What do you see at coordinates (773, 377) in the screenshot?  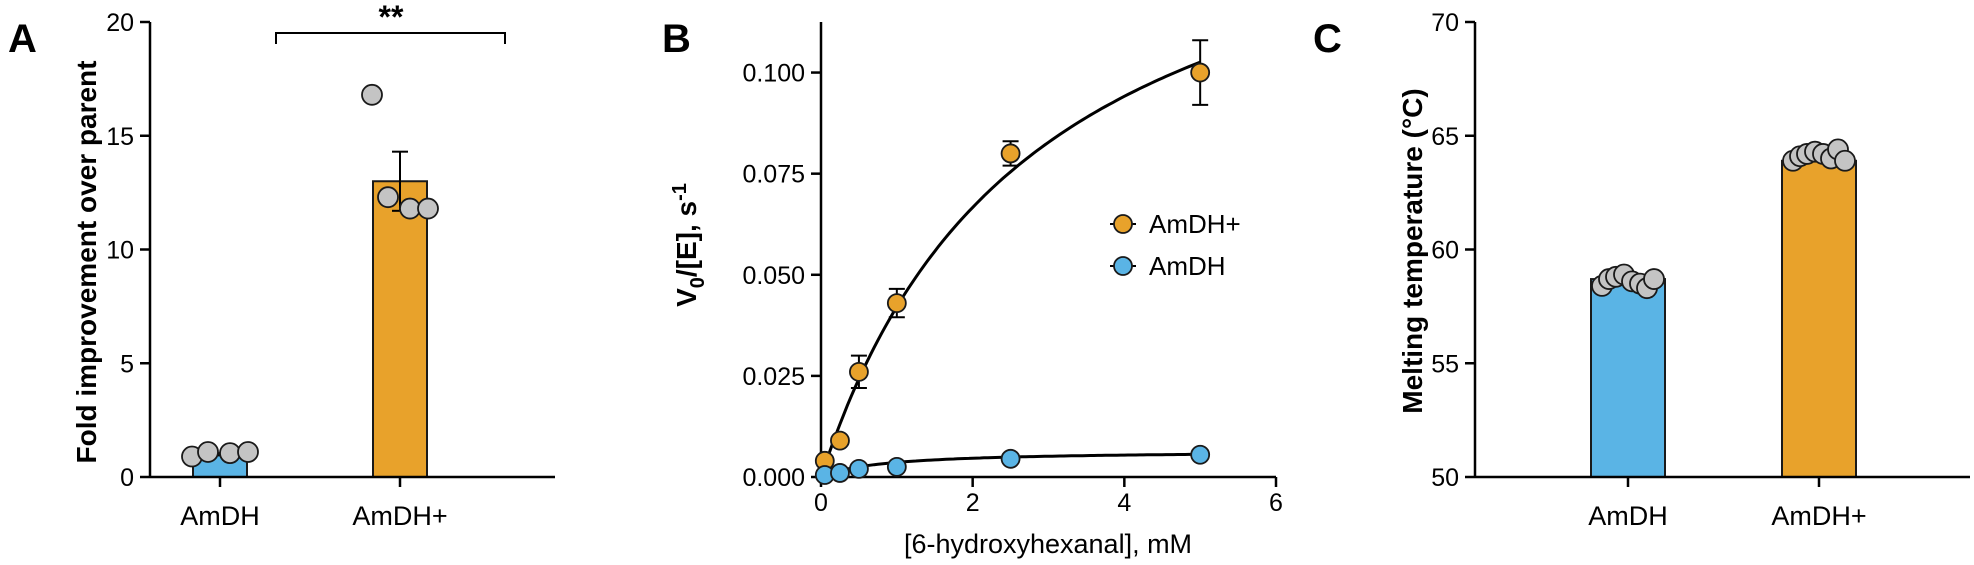 I see `y-tick-label: 0.025` at bounding box center [773, 377].